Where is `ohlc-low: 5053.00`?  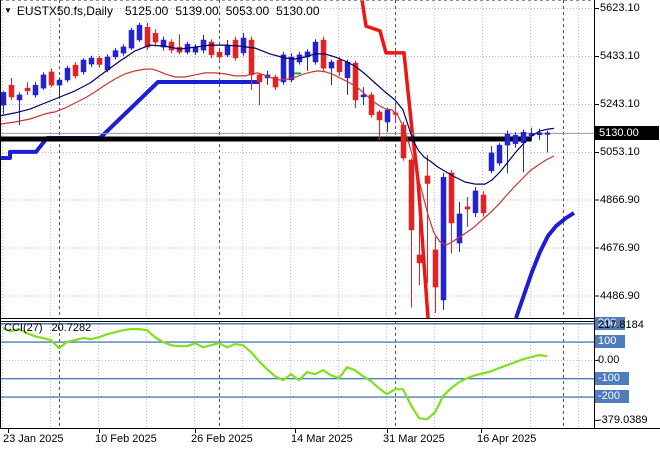
ohlc-low: 5053.00 is located at coordinates (247, 11).